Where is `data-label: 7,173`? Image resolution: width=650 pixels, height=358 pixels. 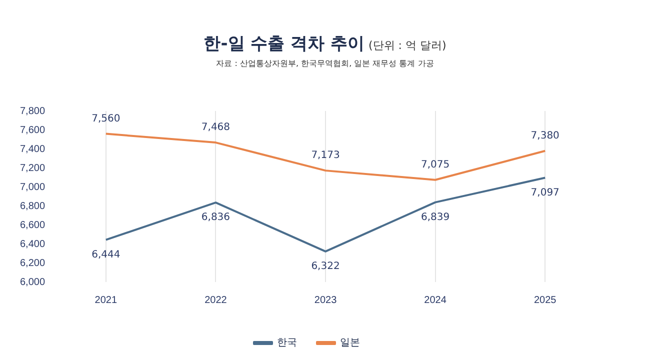
data-label: 7,173 is located at coordinates (325, 156).